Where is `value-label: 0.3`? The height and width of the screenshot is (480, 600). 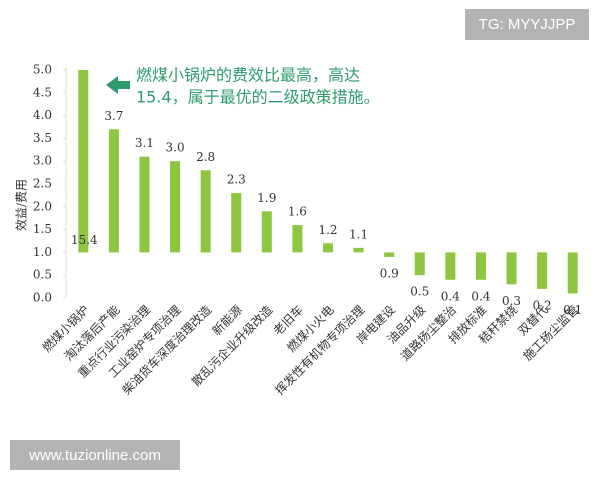
value-label: 0.3 is located at coordinates (511, 301).